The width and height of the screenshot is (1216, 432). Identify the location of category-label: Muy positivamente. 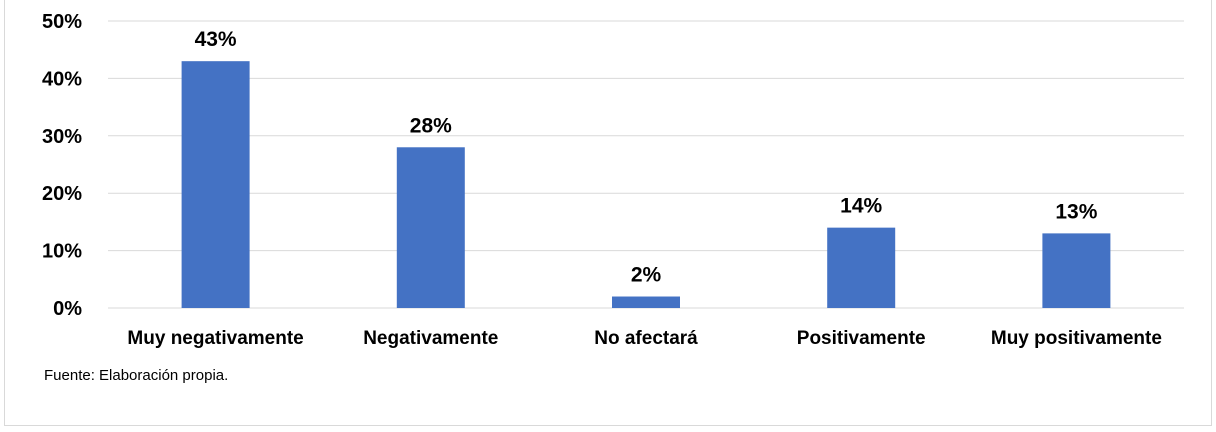
(1076, 338).